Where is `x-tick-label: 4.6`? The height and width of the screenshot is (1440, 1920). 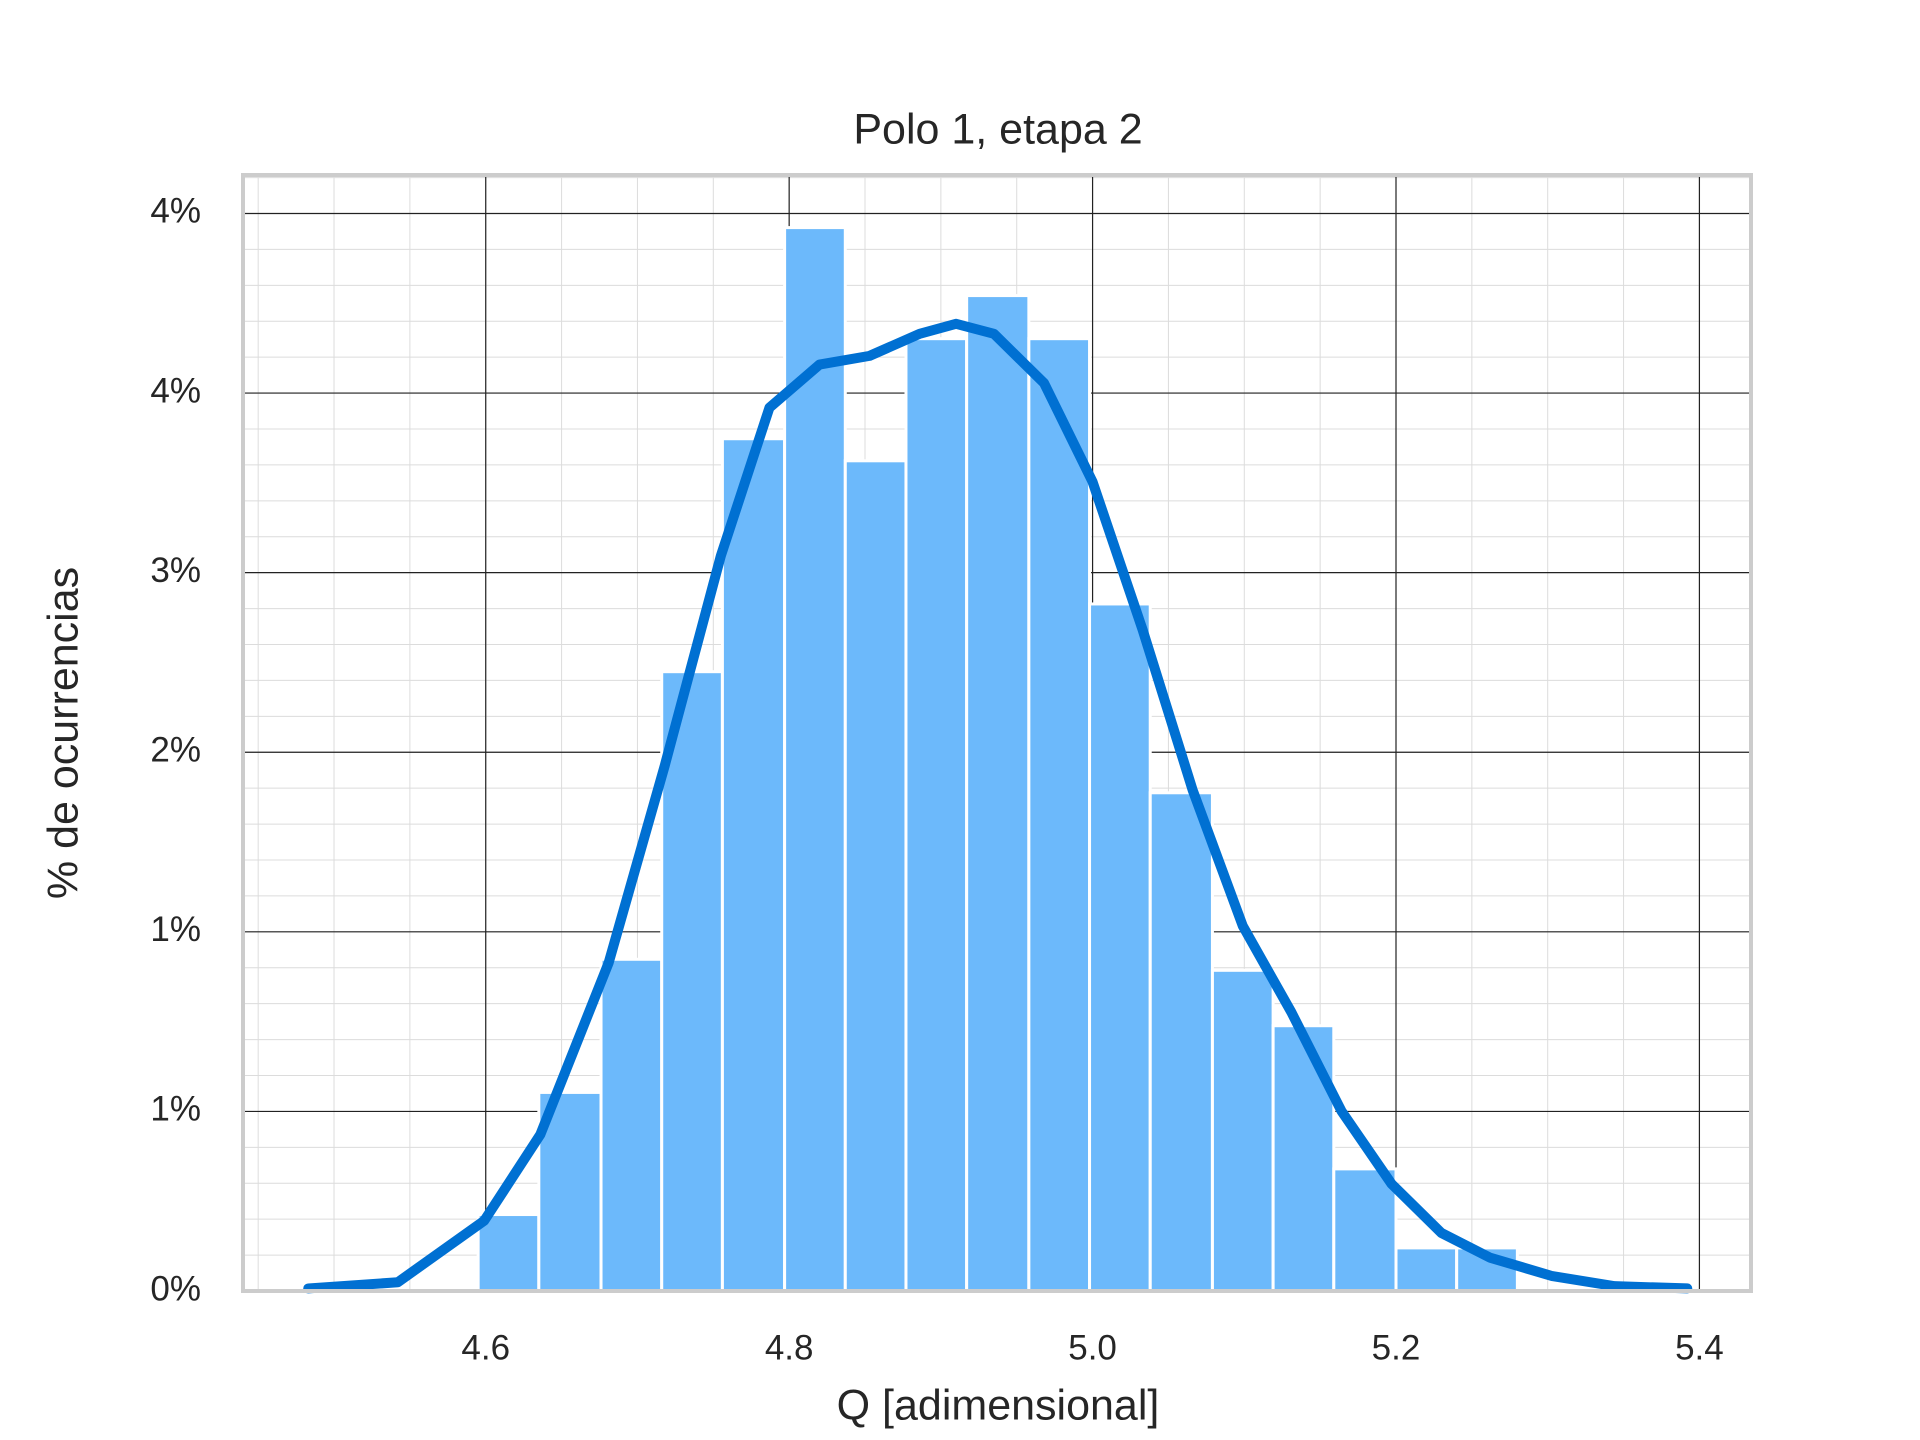
x-tick-label: 4.6 is located at coordinates (485, 1347).